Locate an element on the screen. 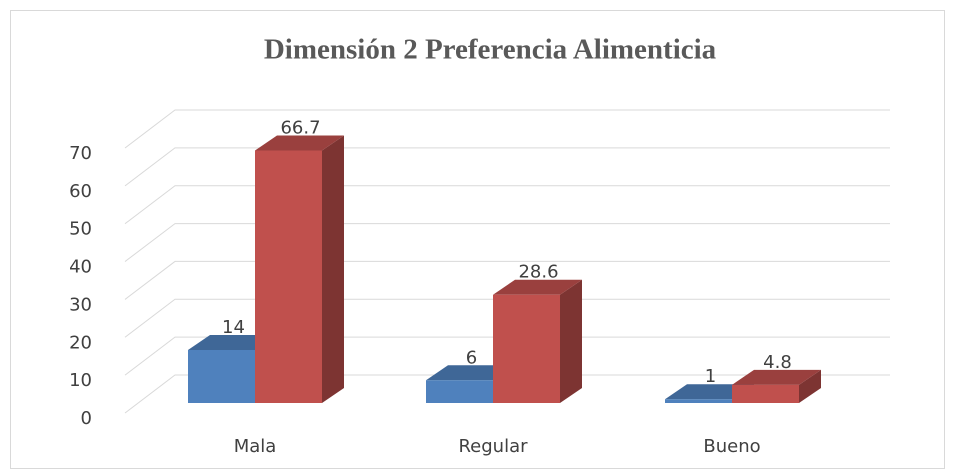  x-tick-label: Mala is located at coordinates (255, 446).